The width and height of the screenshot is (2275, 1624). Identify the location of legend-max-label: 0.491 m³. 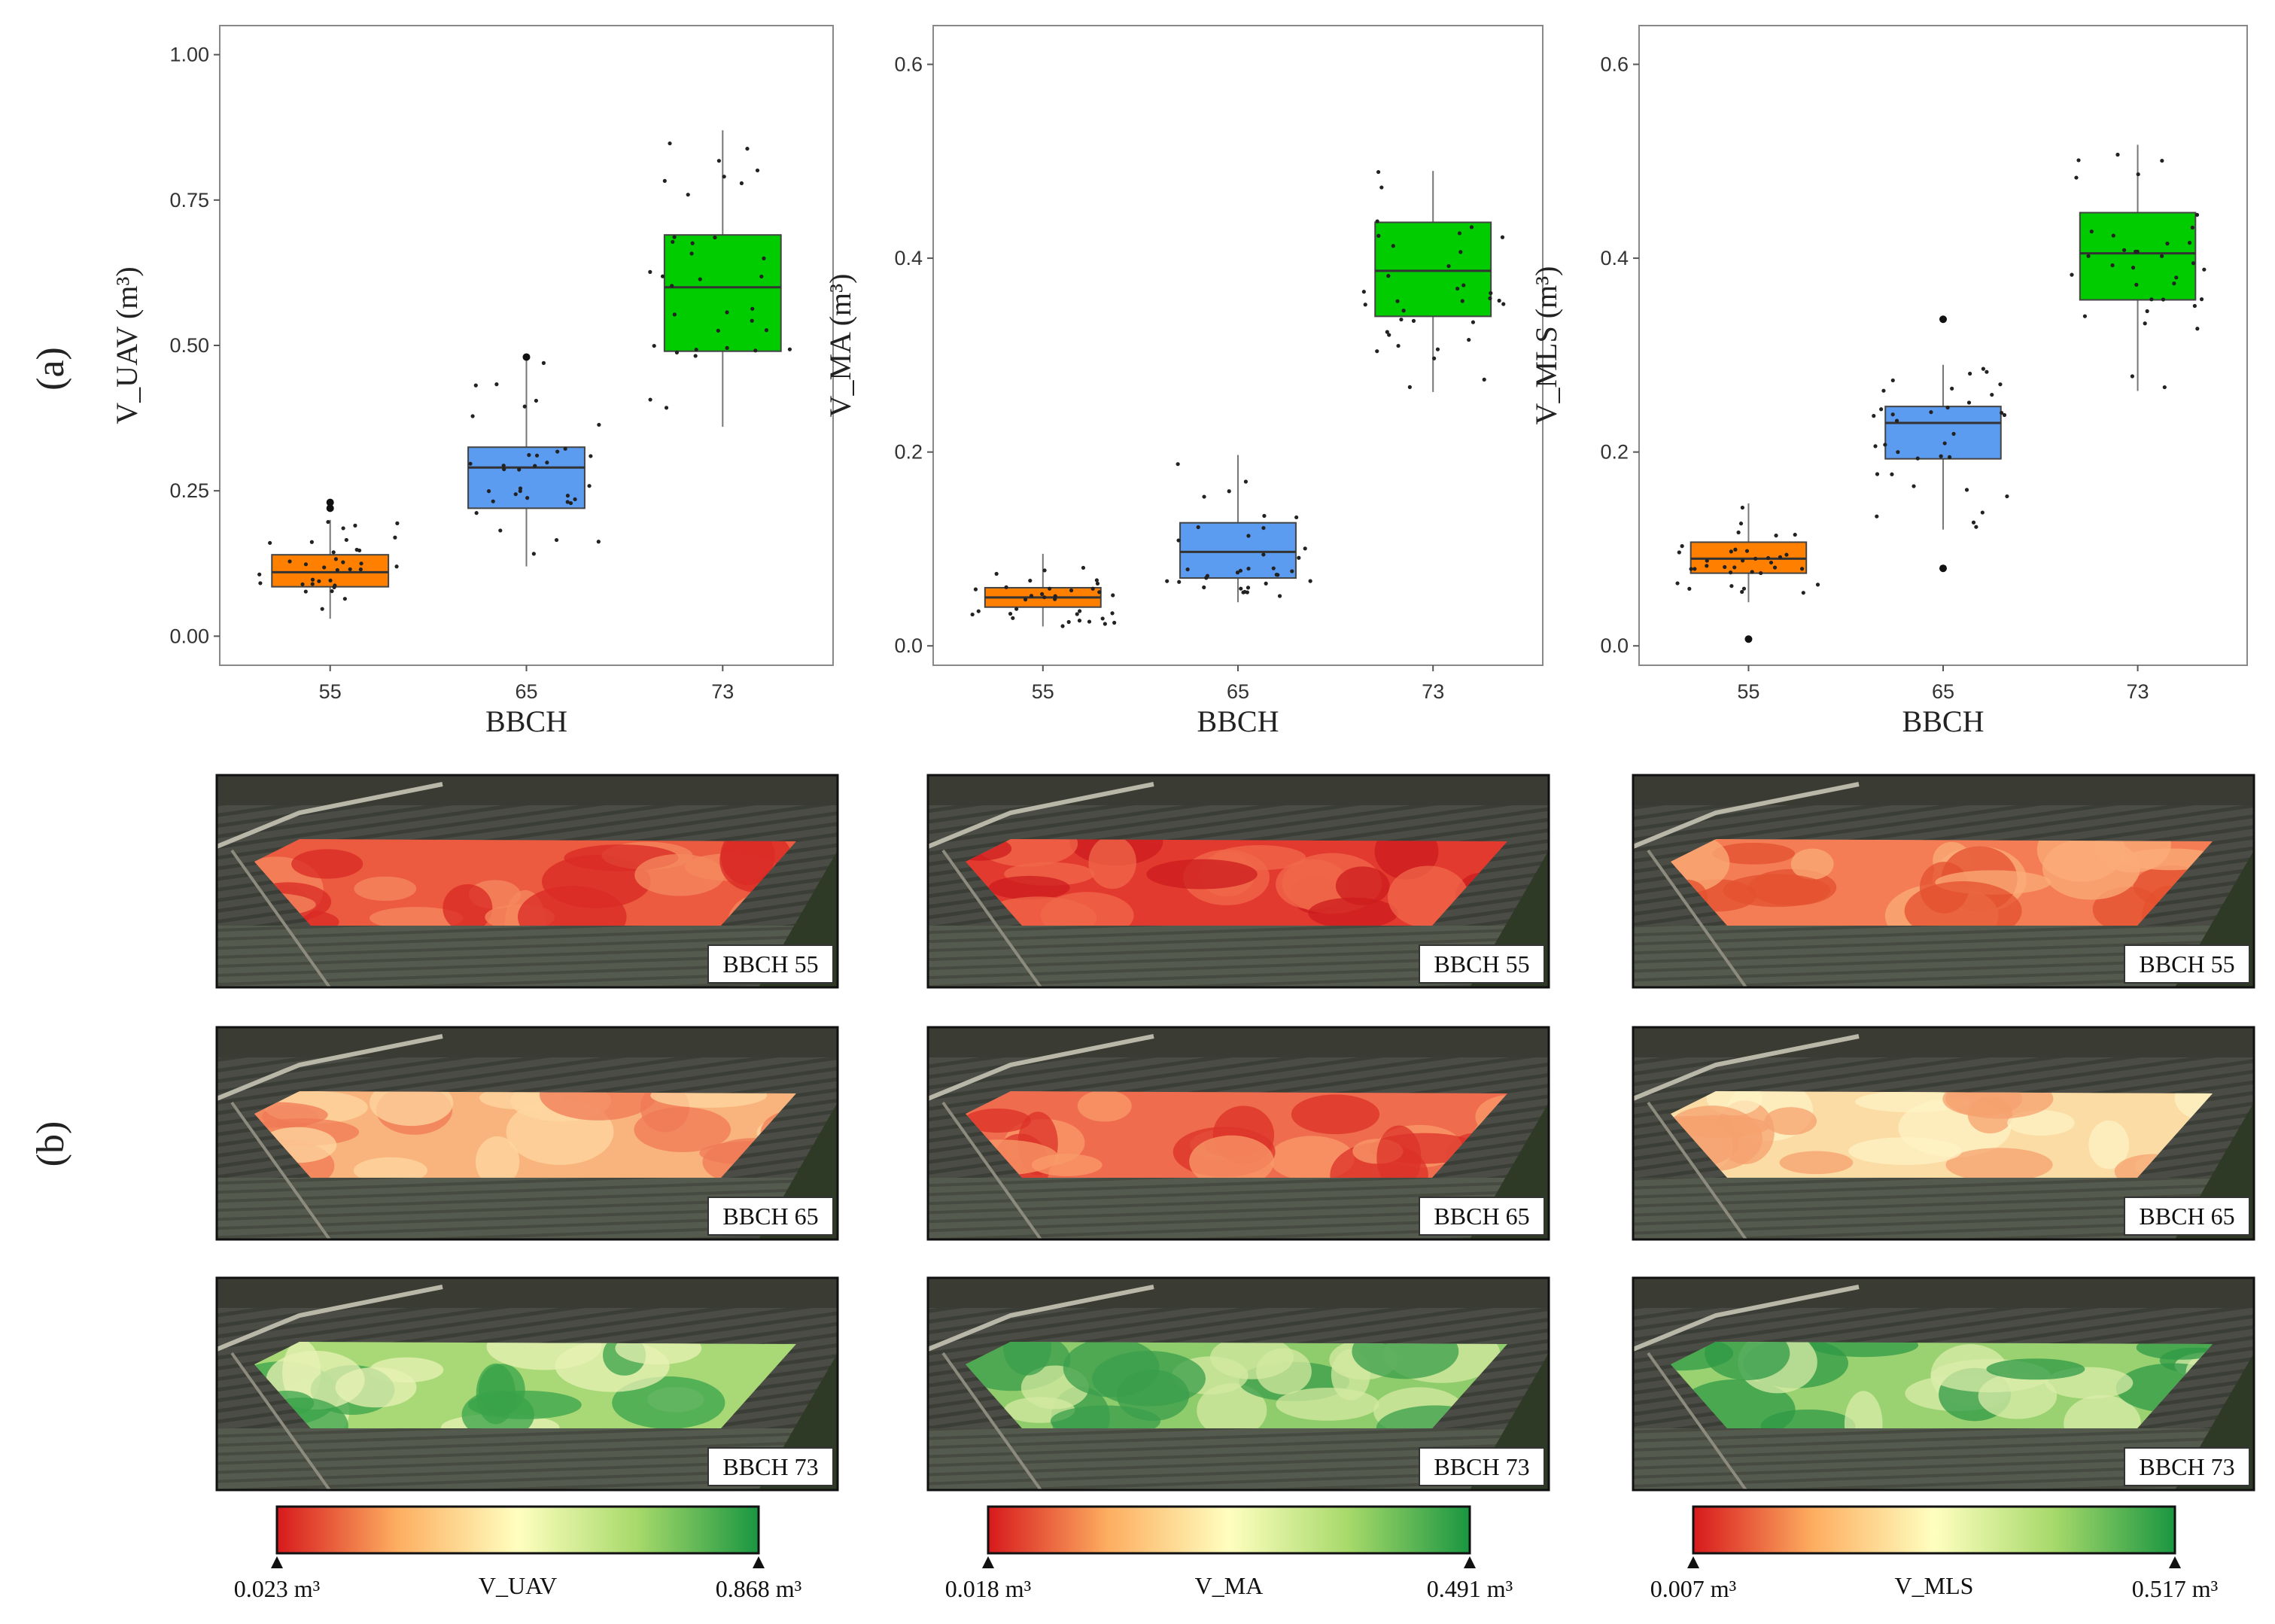
(1470, 1588).